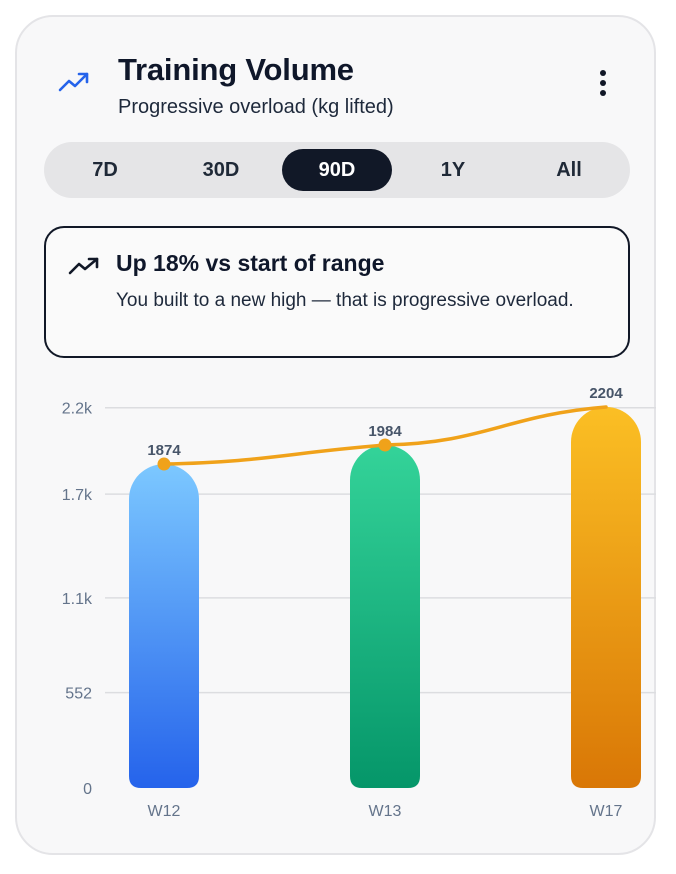  I want to click on tab-7d: 7D, so click(105, 169).